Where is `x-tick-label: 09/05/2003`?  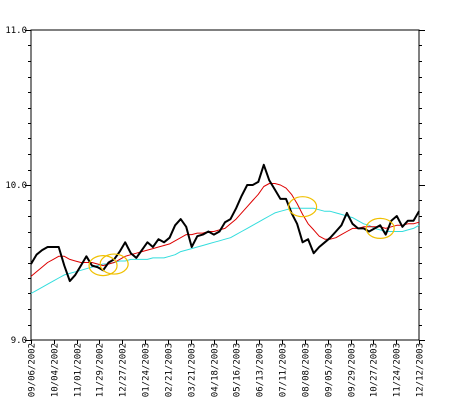
x-tick-label: 09/05/2003 is located at coordinates (330, 370).